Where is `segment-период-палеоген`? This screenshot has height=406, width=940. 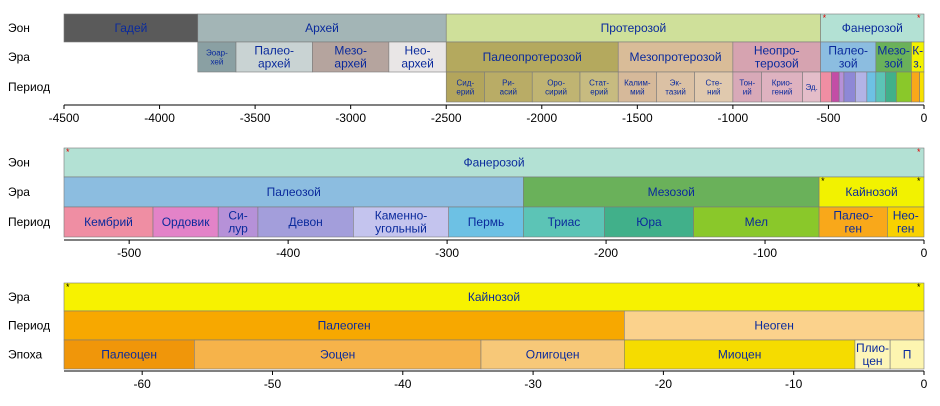
segment-период-палеоген is located at coordinates (344, 325).